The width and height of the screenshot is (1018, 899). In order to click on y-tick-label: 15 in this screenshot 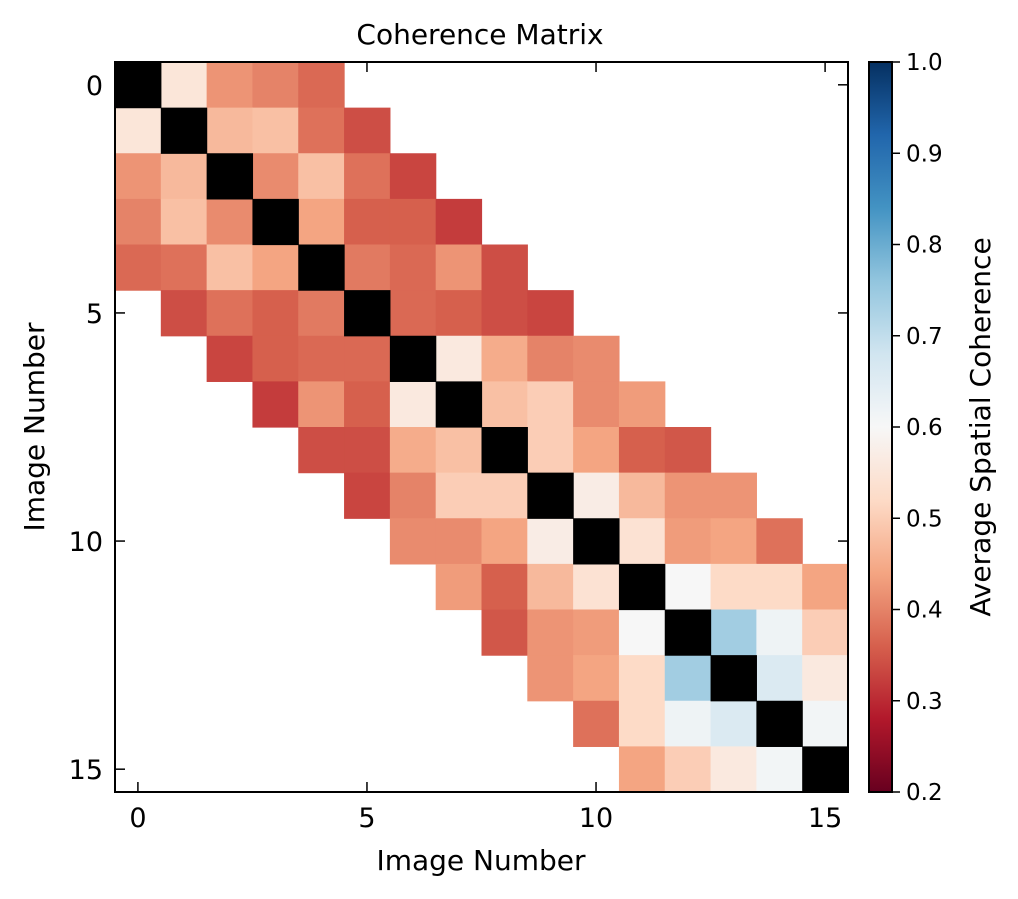, I will do `click(86, 770)`.